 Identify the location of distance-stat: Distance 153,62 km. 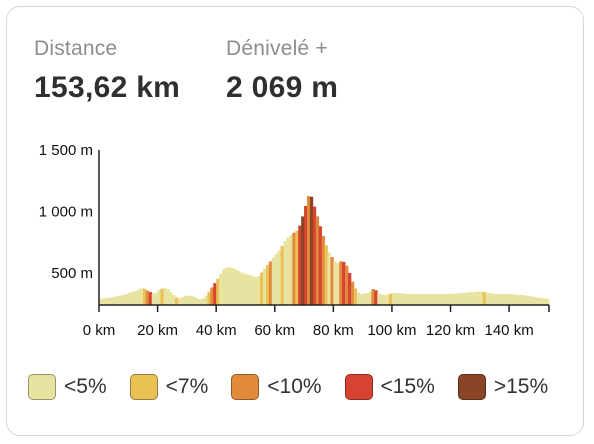
(107, 71).